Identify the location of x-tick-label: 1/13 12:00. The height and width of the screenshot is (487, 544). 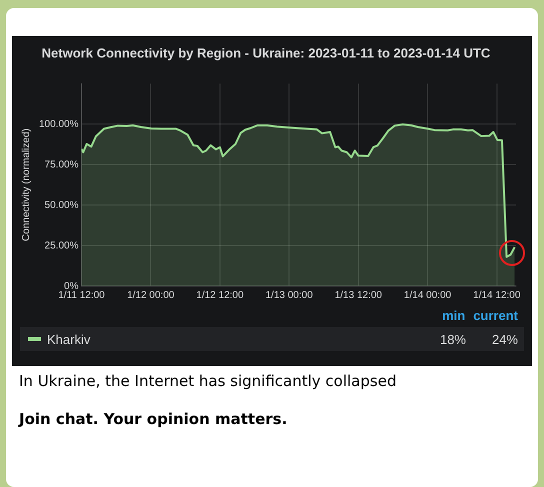
(358, 295).